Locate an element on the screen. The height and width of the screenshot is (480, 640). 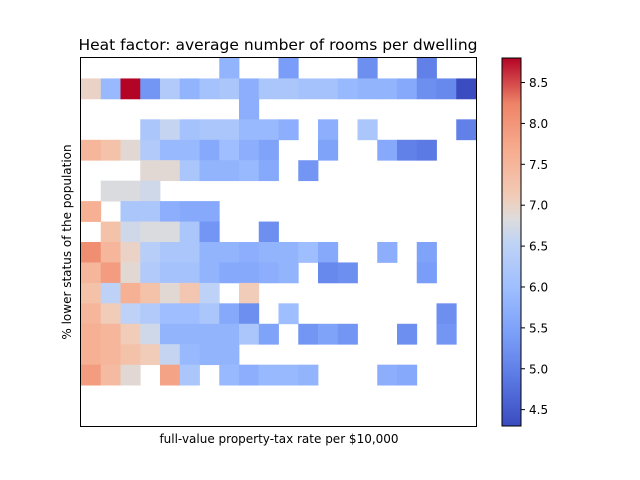
colorbar-tick-label: 4.5 is located at coordinates (538, 410).